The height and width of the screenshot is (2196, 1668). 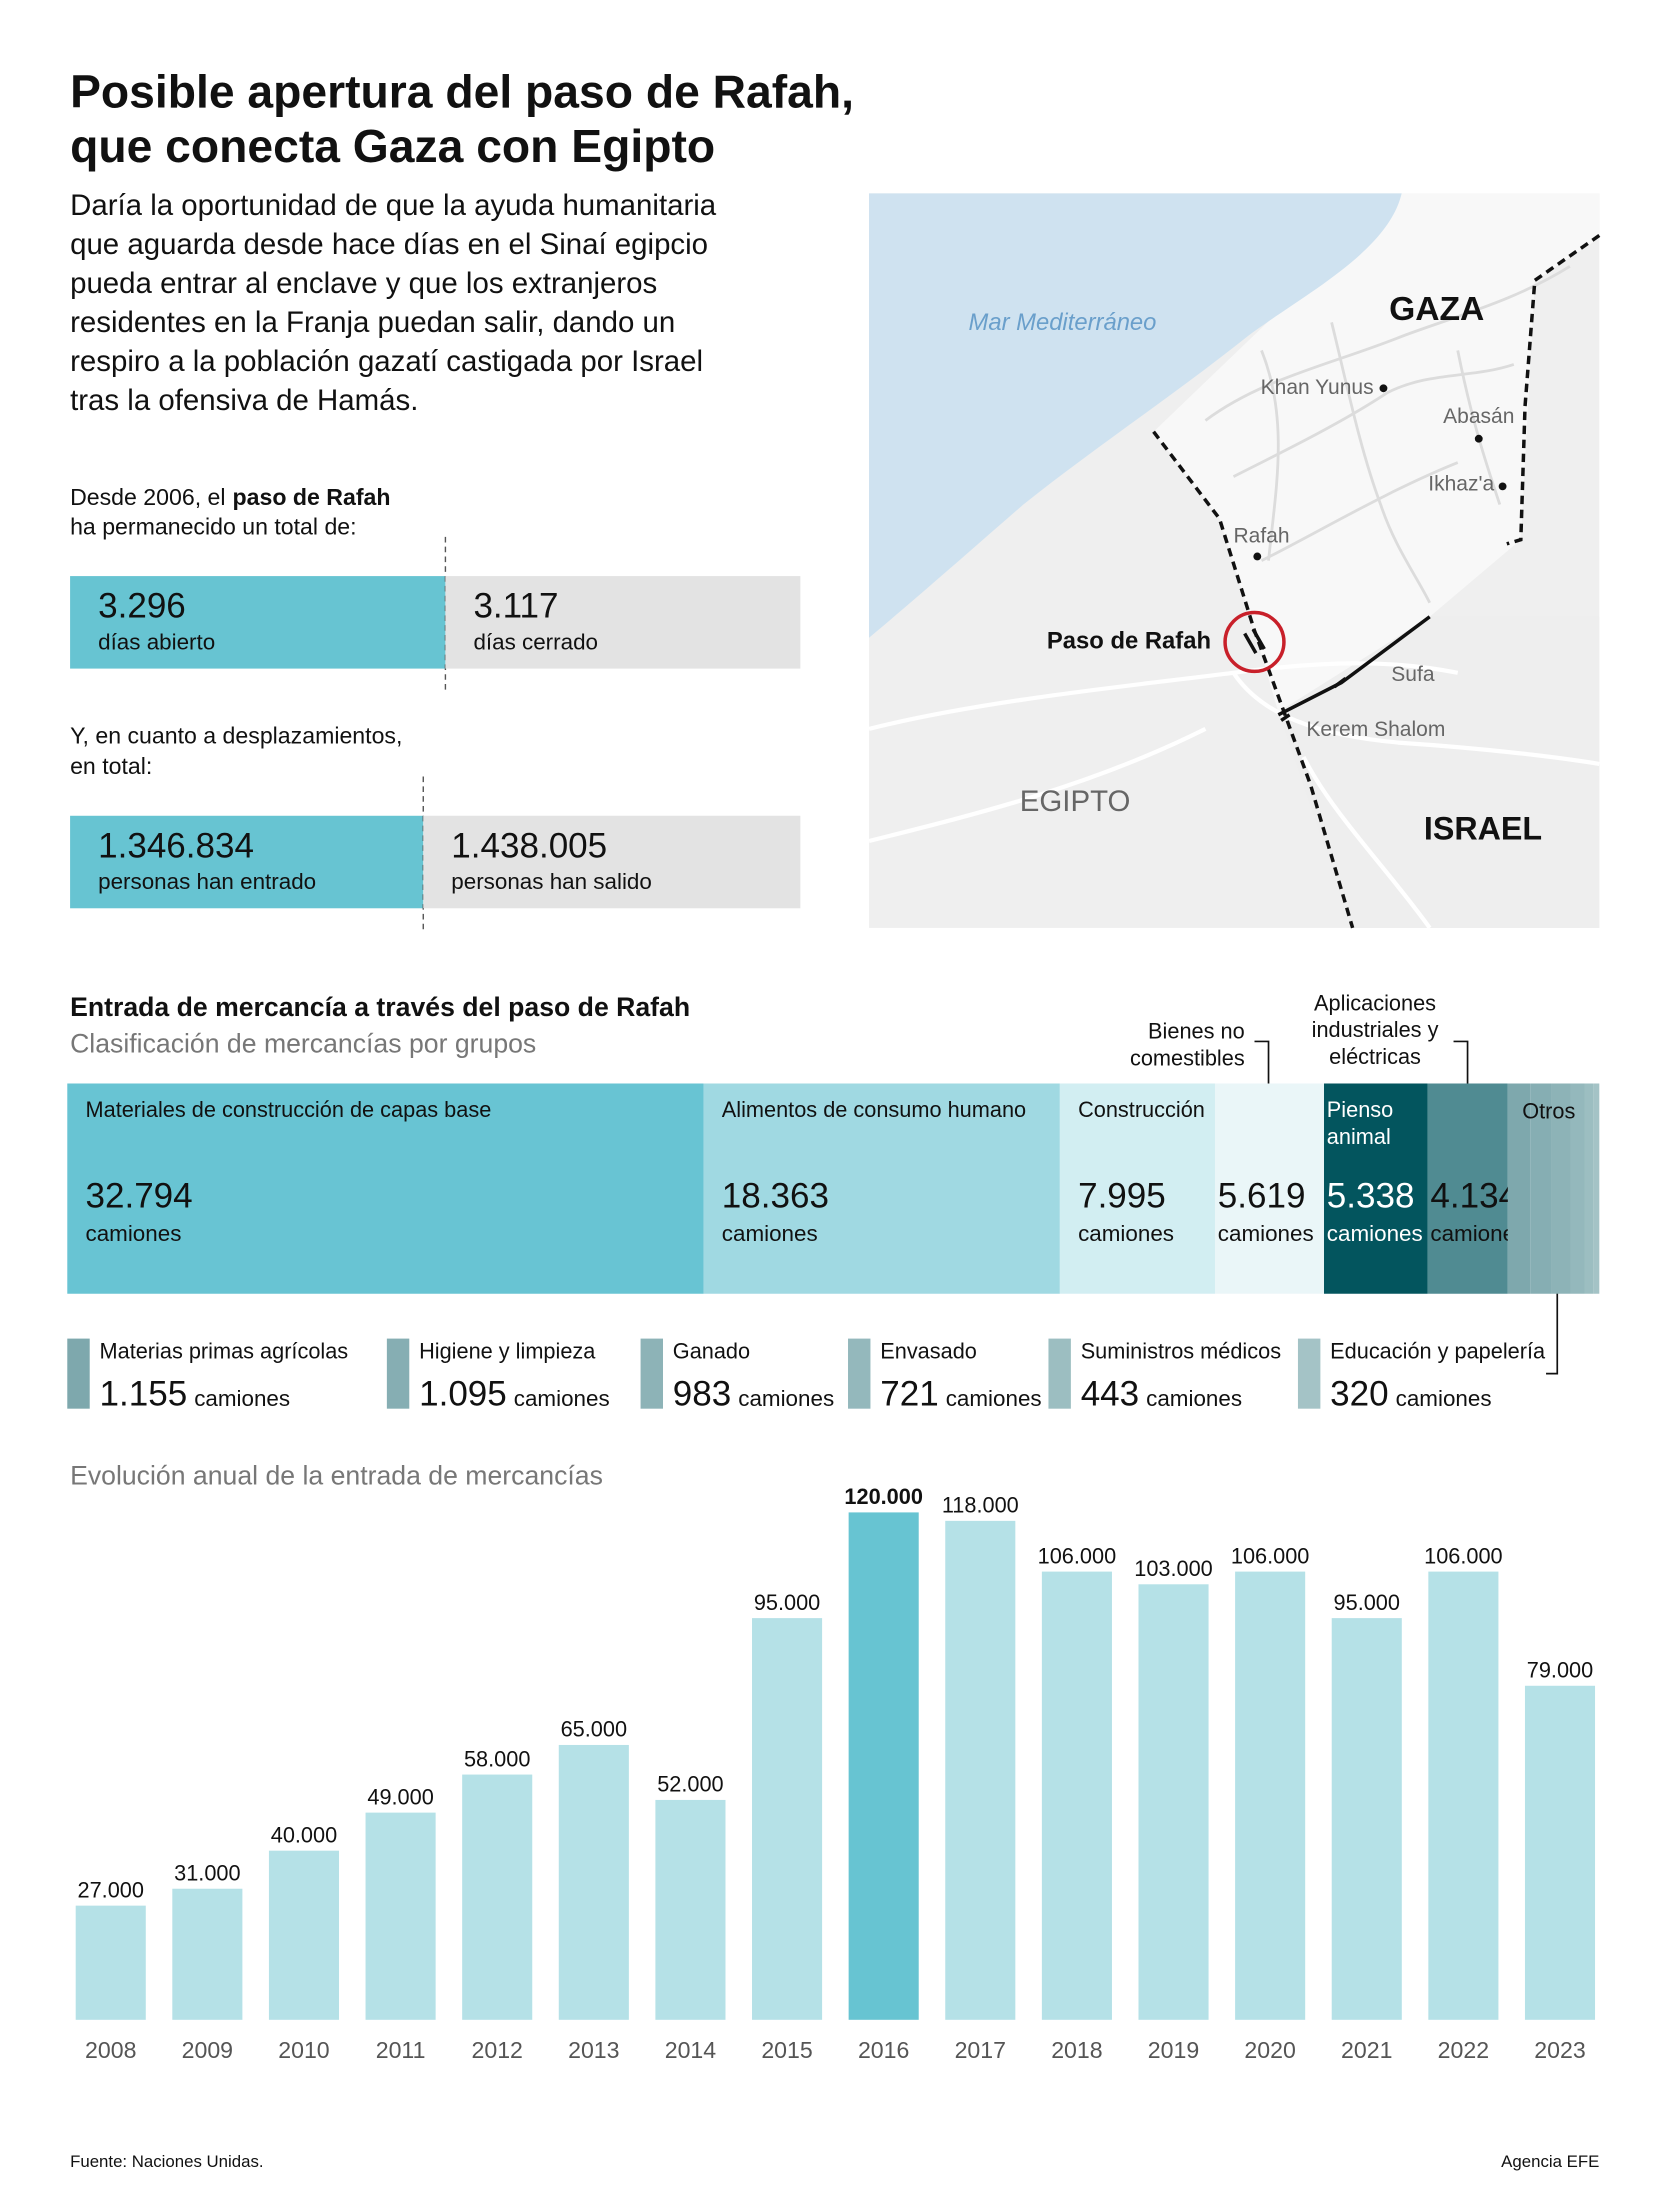 I want to click on segment-label: Aplicaciones industriales y eléctricas, so click(x=1375, y=1031).